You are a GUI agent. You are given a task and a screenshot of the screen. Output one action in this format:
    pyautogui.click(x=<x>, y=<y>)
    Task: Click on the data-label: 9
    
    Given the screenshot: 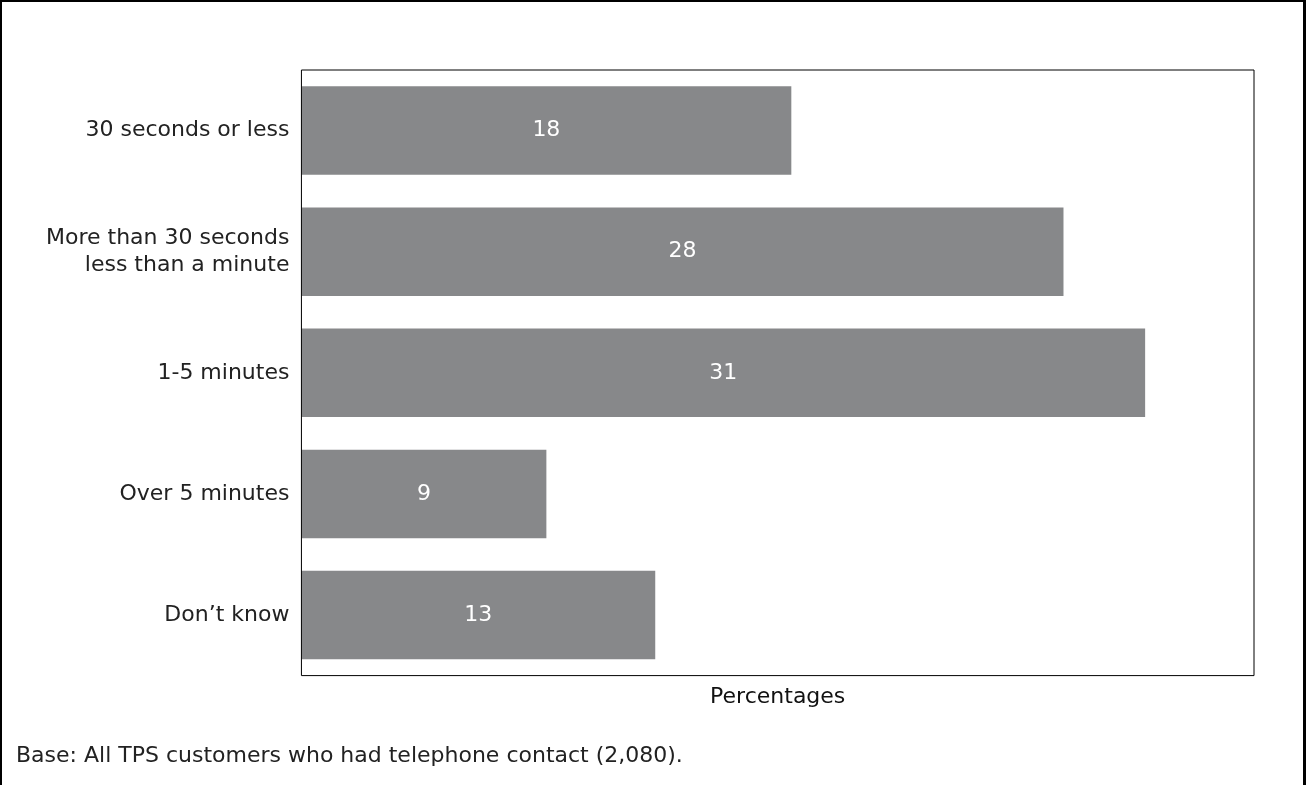 What is the action you would take?
    pyautogui.click(x=423, y=492)
    